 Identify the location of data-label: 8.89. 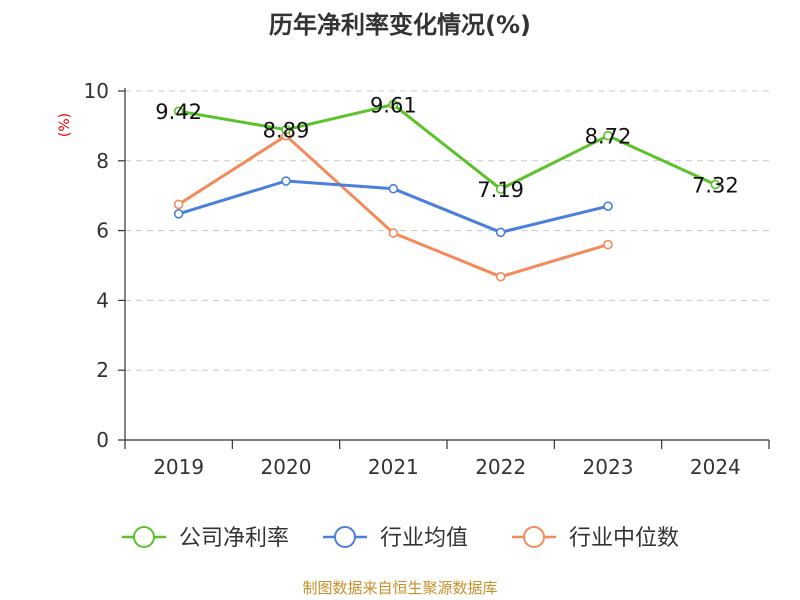
(286, 131).